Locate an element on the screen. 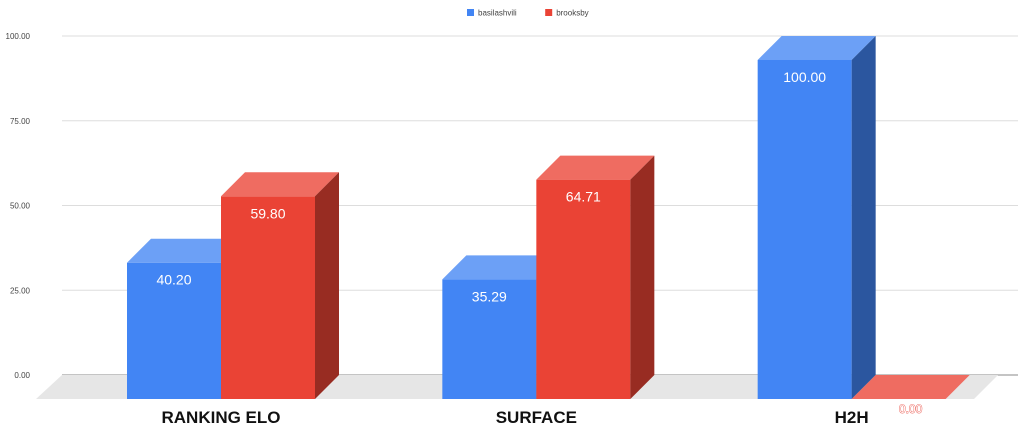 The image size is (1024, 430). data-label: 0.00 is located at coordinates (911, 409).